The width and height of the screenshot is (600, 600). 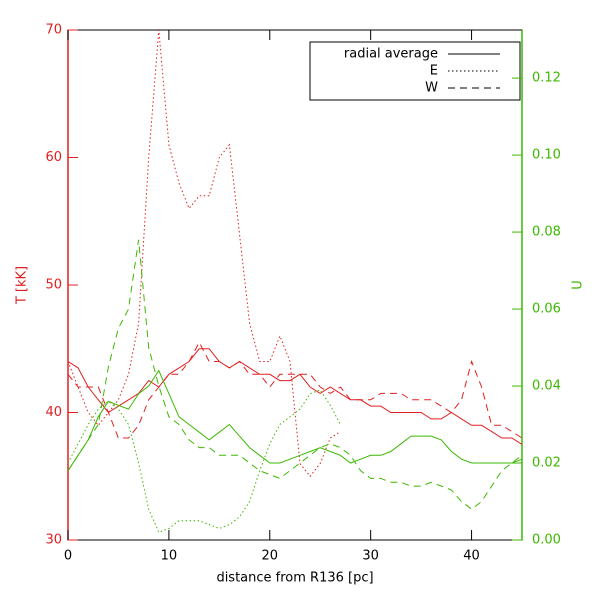 What do you see at coordinates (546, 155) in the screenshot?
I see `y2-tick-label: 0.10` at bounding box center [546, 155].